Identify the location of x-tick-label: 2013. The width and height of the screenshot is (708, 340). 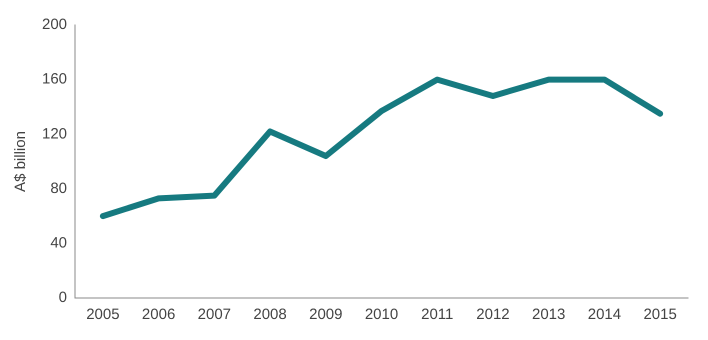
(549, 315).